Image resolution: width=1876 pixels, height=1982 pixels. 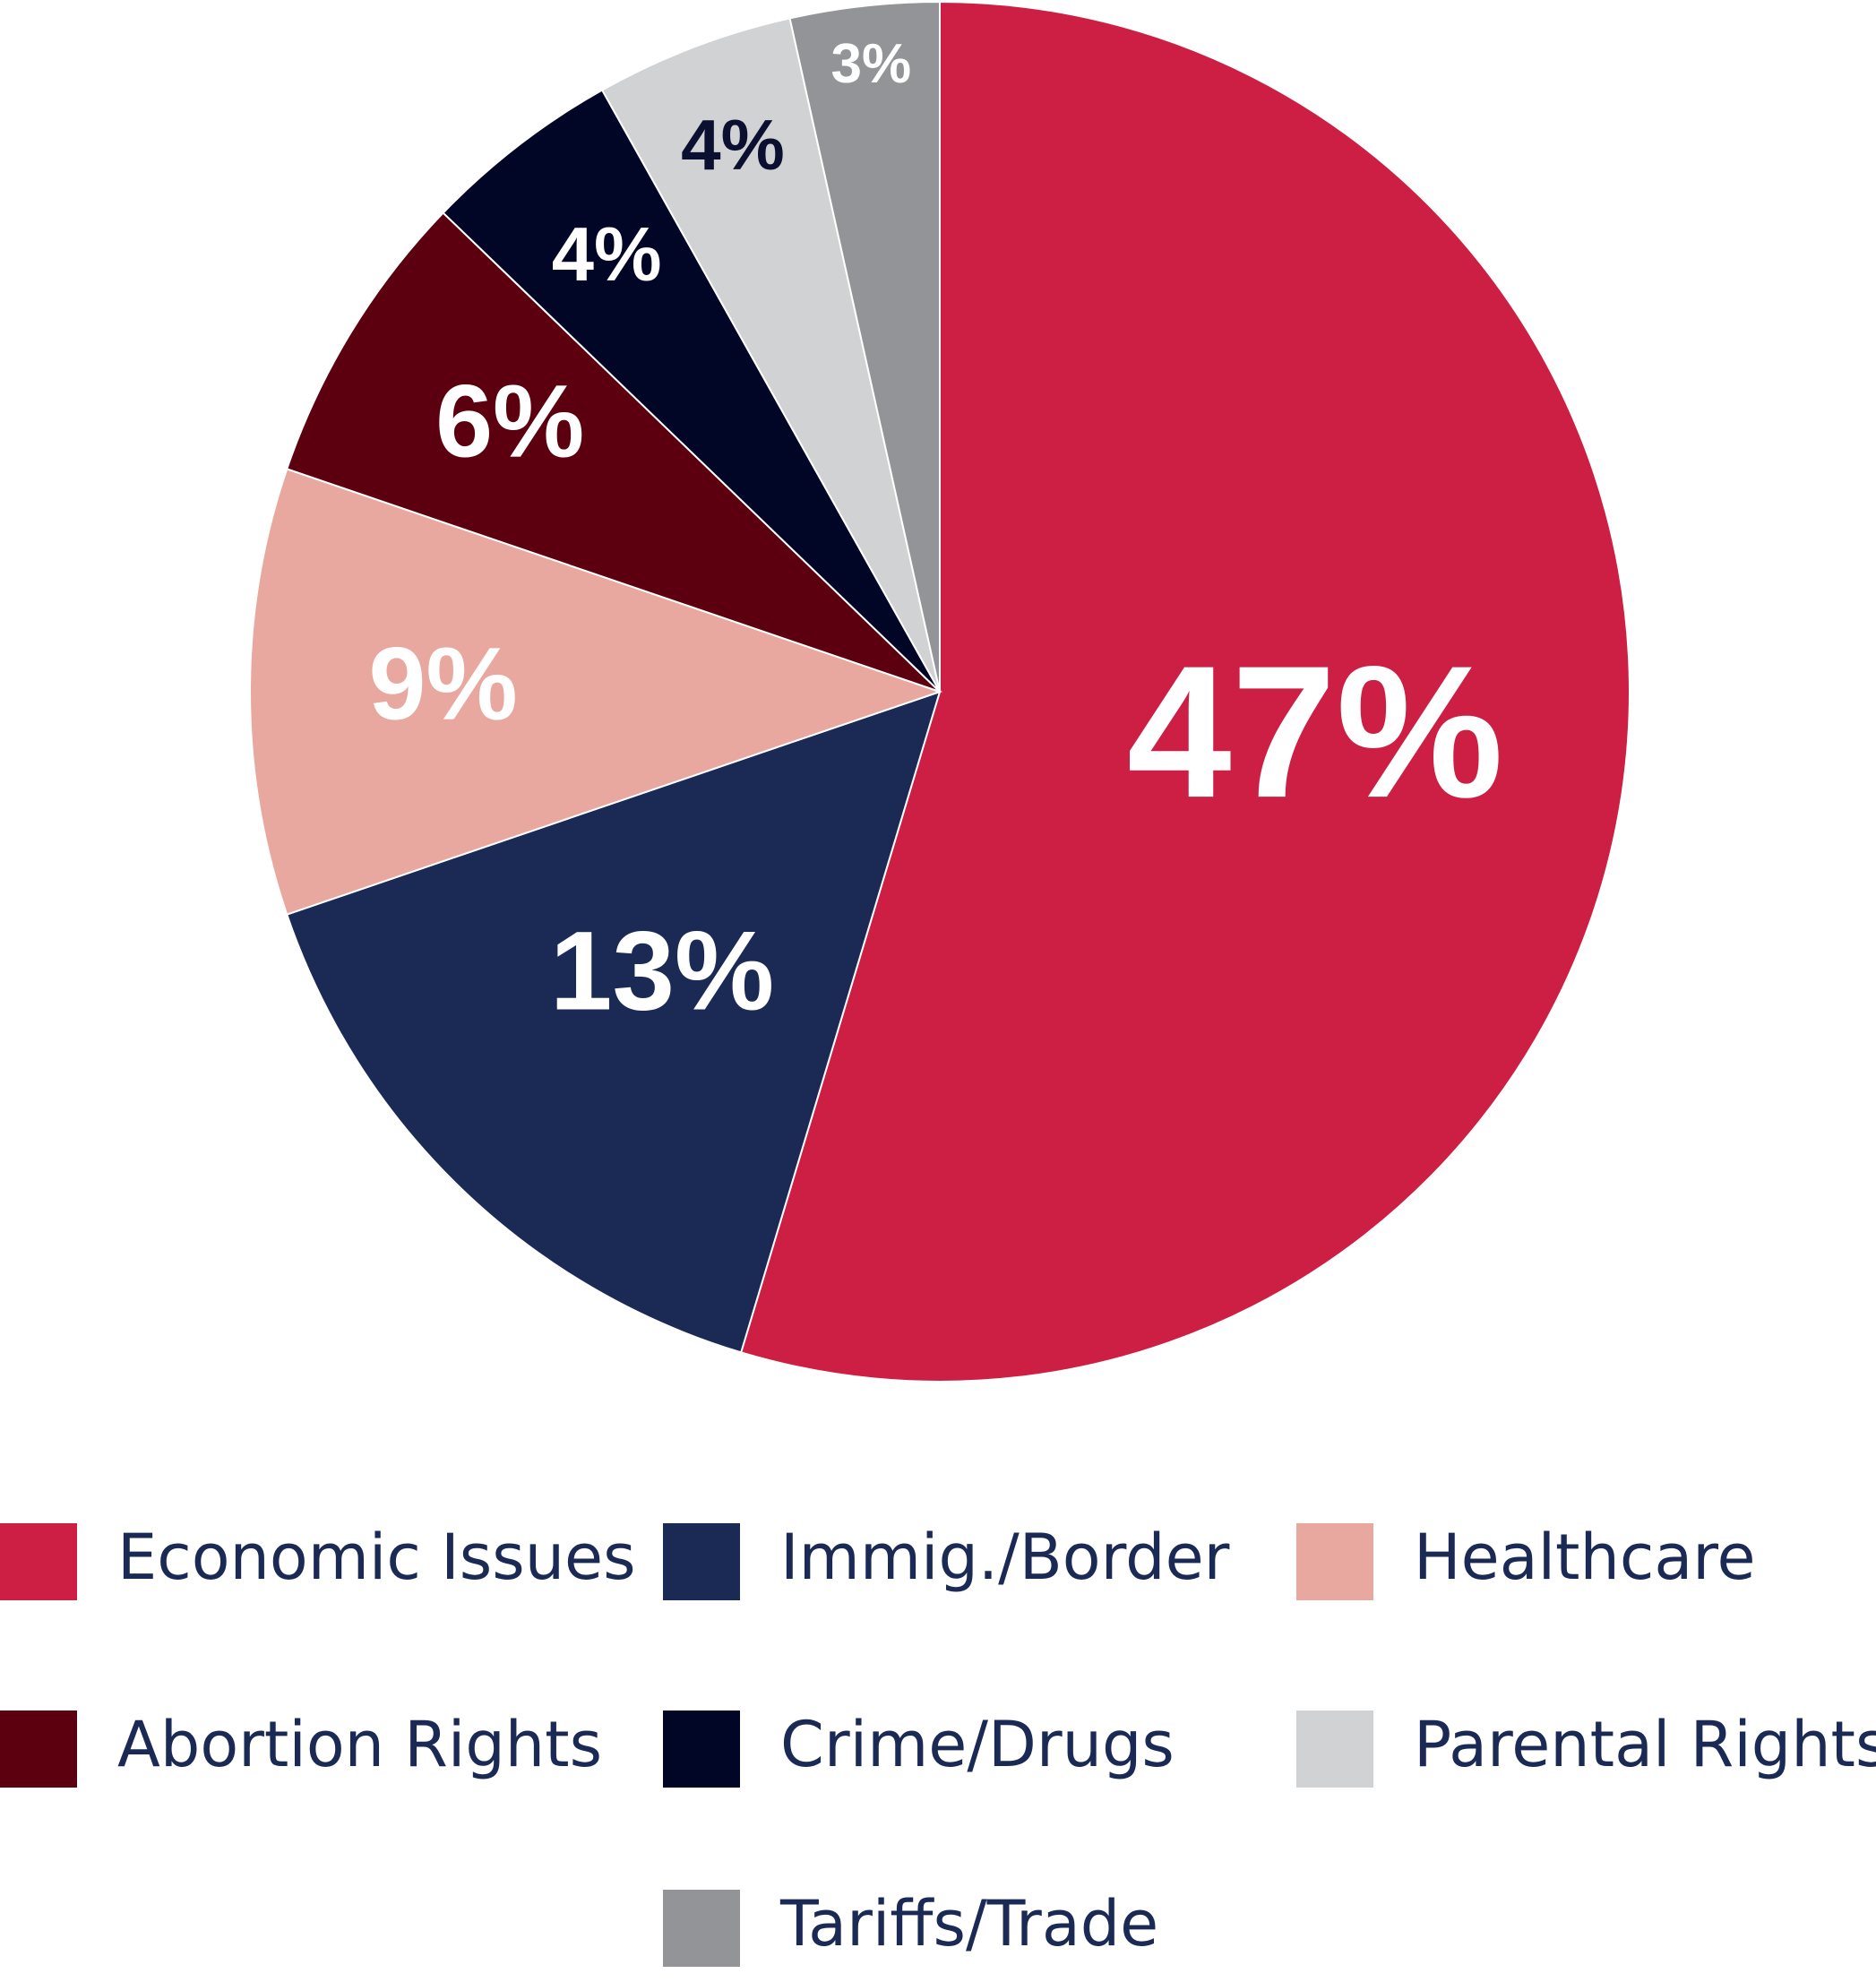 I want to click on legend-label: Crime/Drugs, so click(x=977, y=1744).